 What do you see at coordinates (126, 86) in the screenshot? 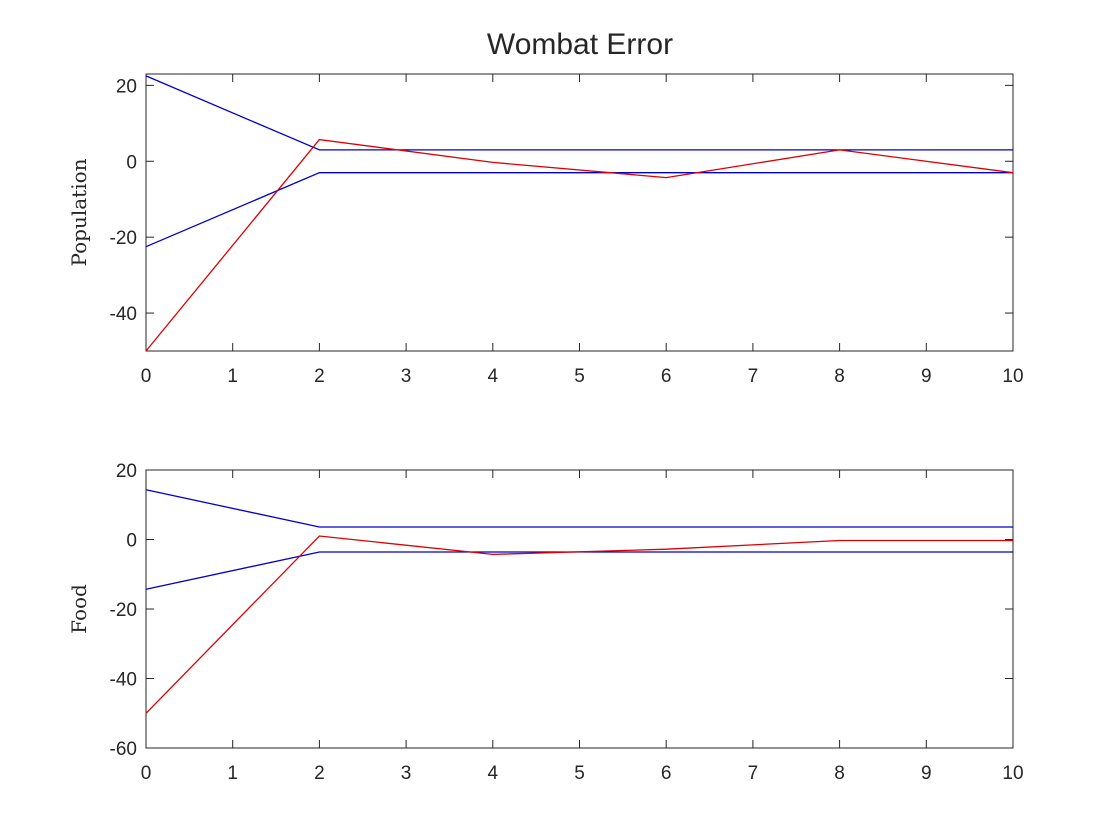
I see `population-y-tick-label: 20` at bounding box center [126, 86].